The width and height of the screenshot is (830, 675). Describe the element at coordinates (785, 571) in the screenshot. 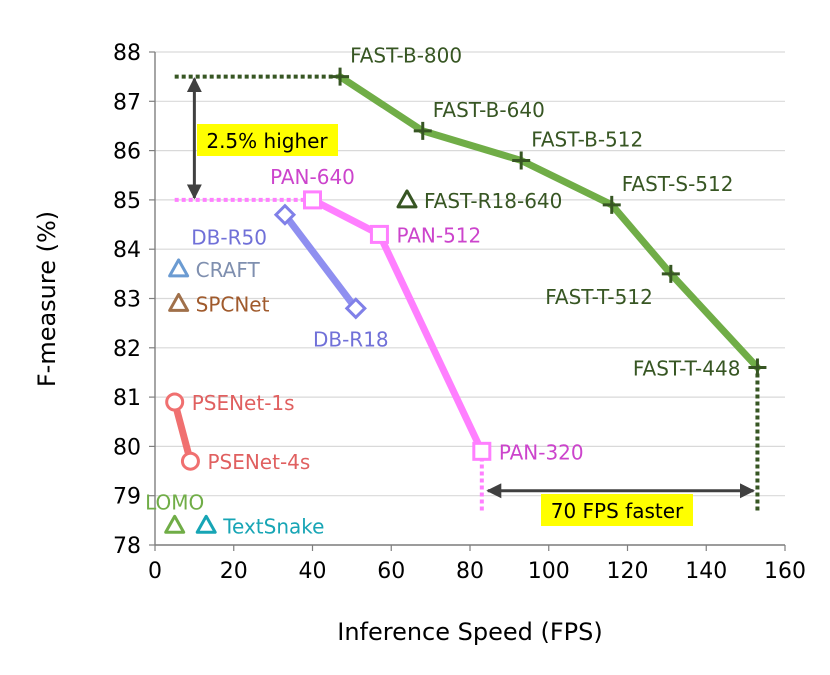

I see `tick-label-x-160: 160` at that location.